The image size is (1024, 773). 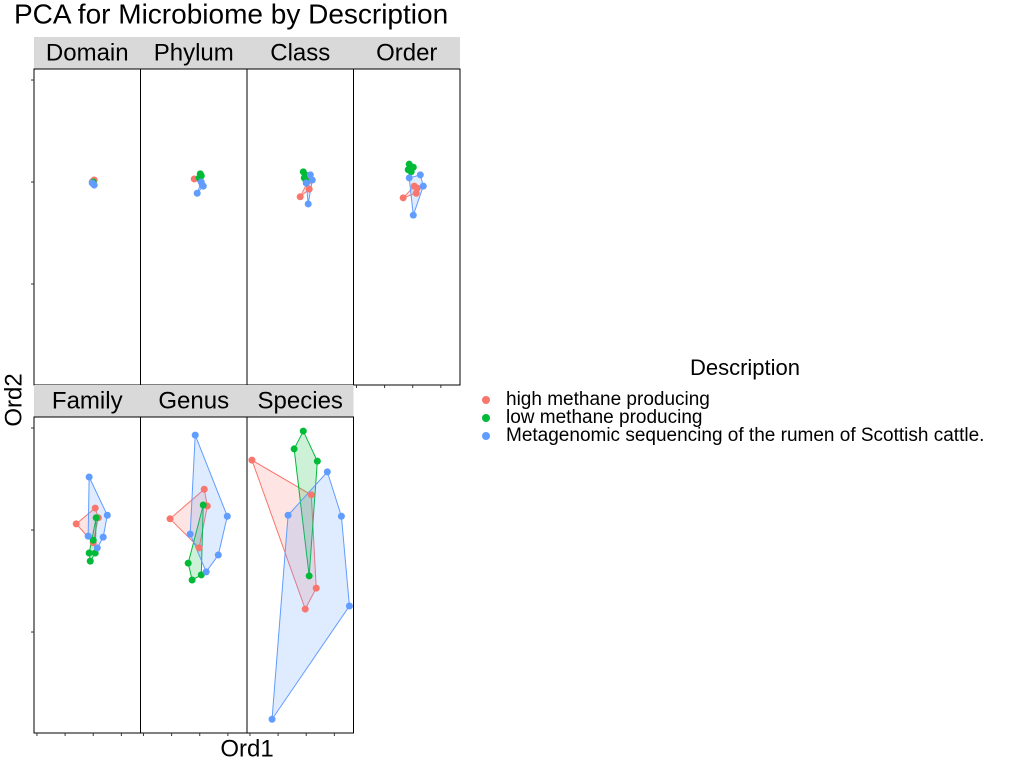 What do you see at coordinates (231, 14) in the screenshot?
I see `chart-title: PCA for Microbiome by Description` at bounding box center [231, 14].